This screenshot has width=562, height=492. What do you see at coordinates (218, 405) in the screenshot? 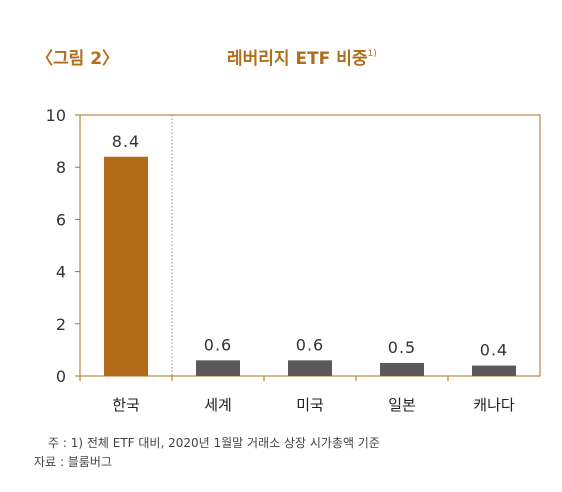
I see `x-tick-label: 세계` at bounding box center [218, 405].